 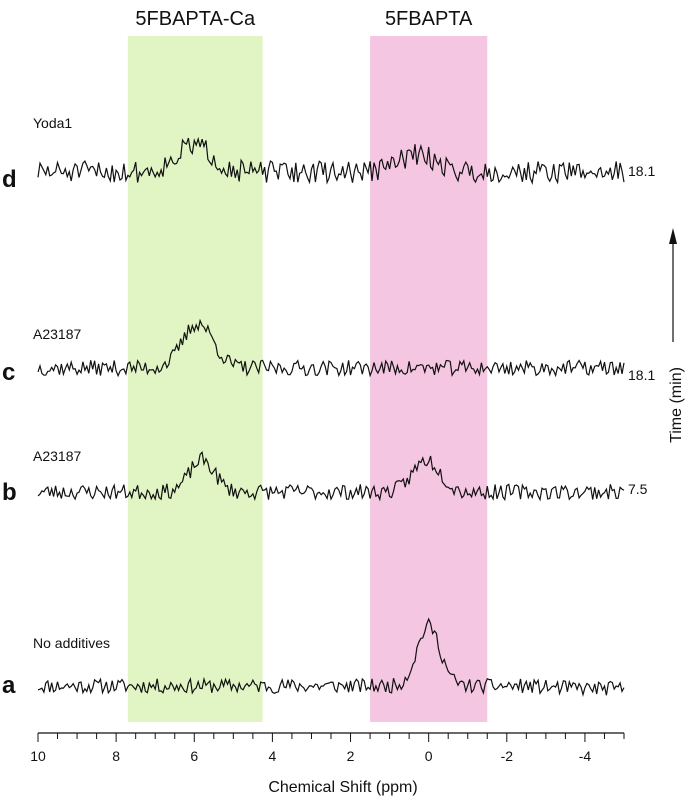 What do you see at coordinates (429, 19) in the screenshot?
I see `band-label-1: 5FBAPTA` at bounding box center [429, 19].